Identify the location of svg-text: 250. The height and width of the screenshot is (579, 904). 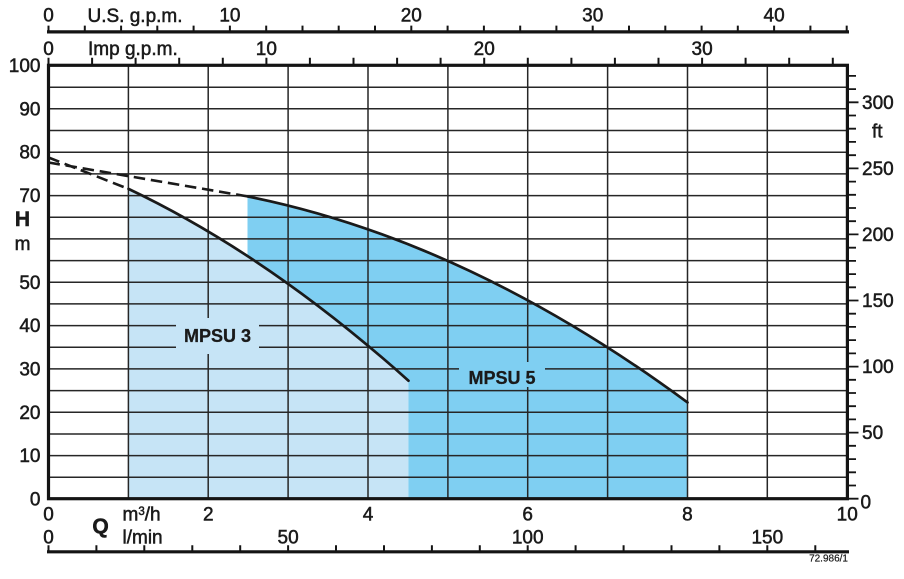
(878, 169).